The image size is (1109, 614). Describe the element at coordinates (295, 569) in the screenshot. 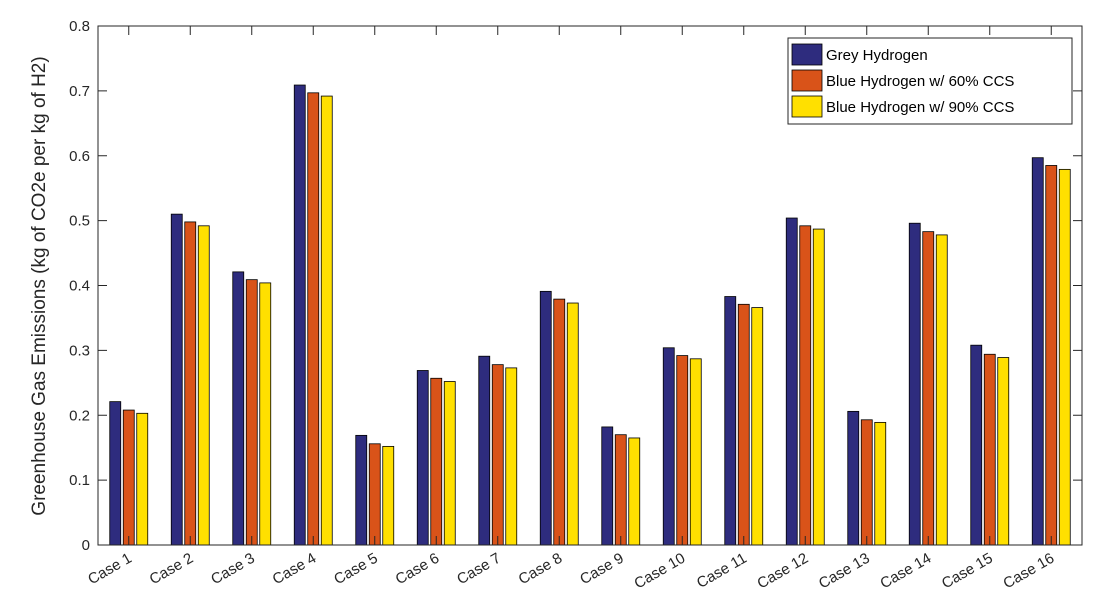

I see `x-tick-label: Case 4` at that location.